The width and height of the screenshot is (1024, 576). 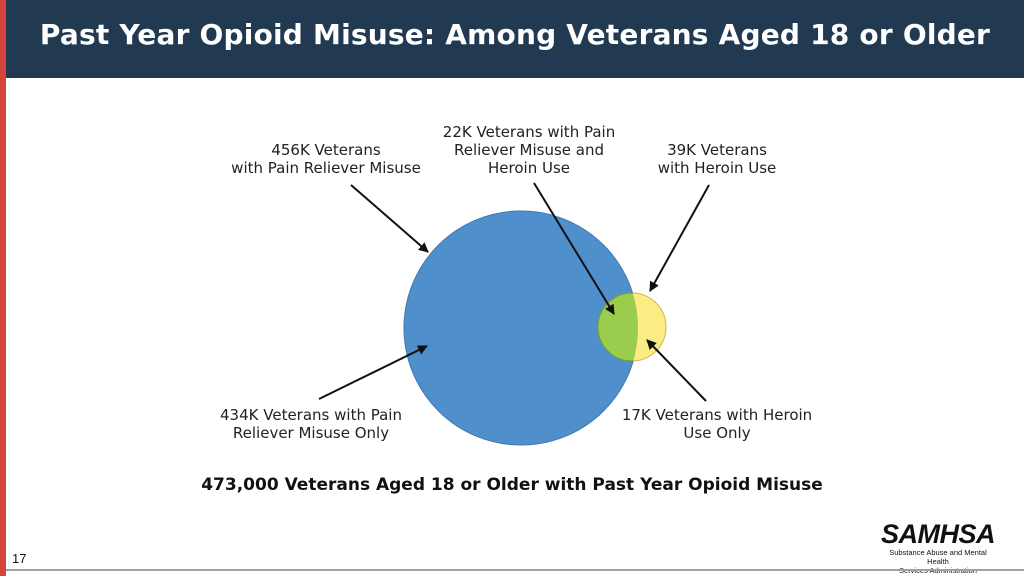 I want to click on overlap-region, so click(x=618, y=327).